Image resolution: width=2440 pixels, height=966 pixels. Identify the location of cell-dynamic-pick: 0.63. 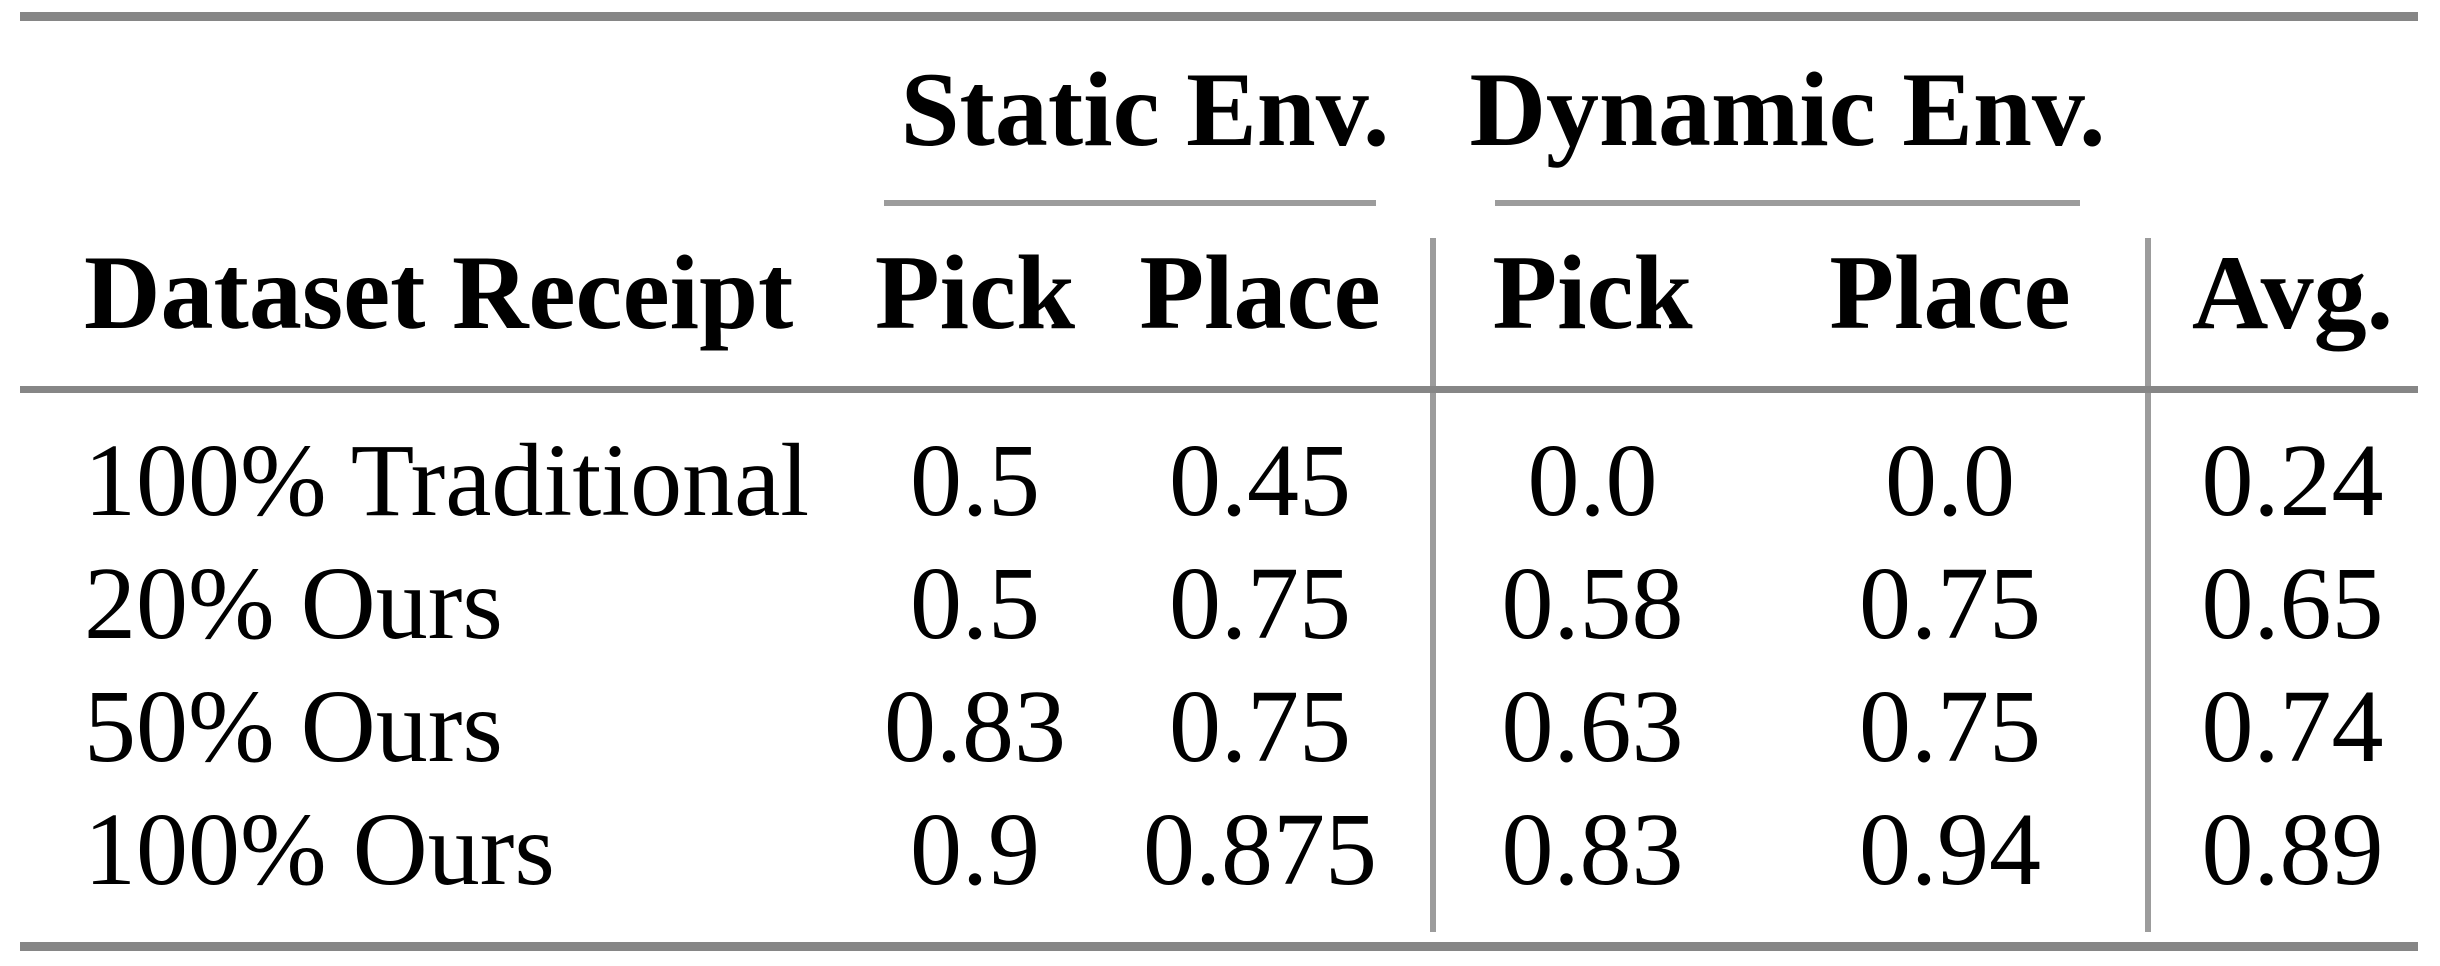
(1592, 727).